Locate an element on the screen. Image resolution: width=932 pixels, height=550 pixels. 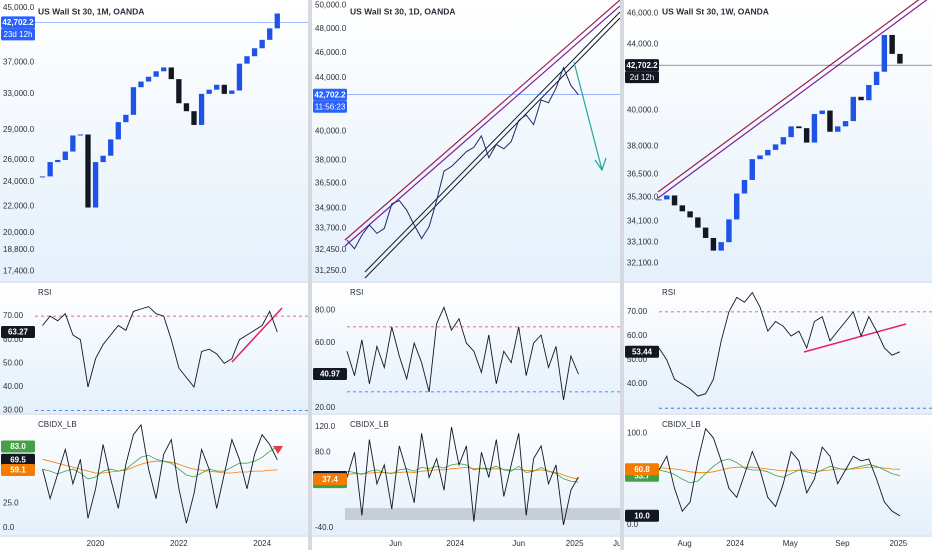
y-tick-label: 100.0 is located at coordinates (637, 432).